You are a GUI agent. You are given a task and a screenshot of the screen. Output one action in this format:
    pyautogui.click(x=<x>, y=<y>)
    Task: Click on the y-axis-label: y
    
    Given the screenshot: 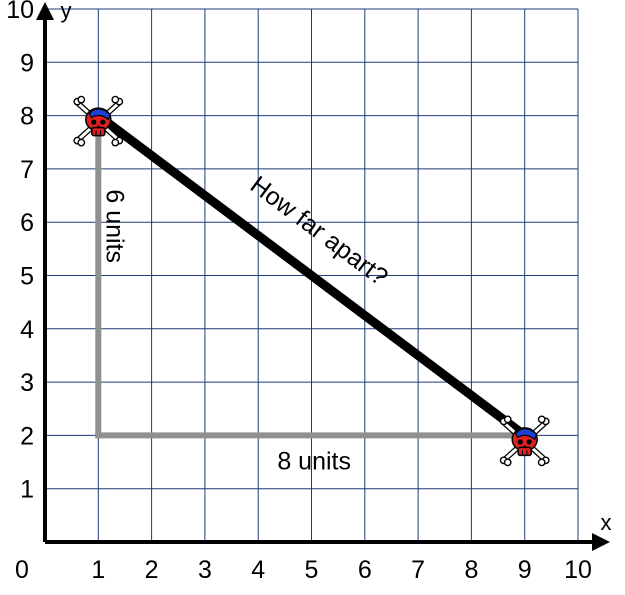 What is the action you would take?
    pyautogui.click(x=66, y=11)
    